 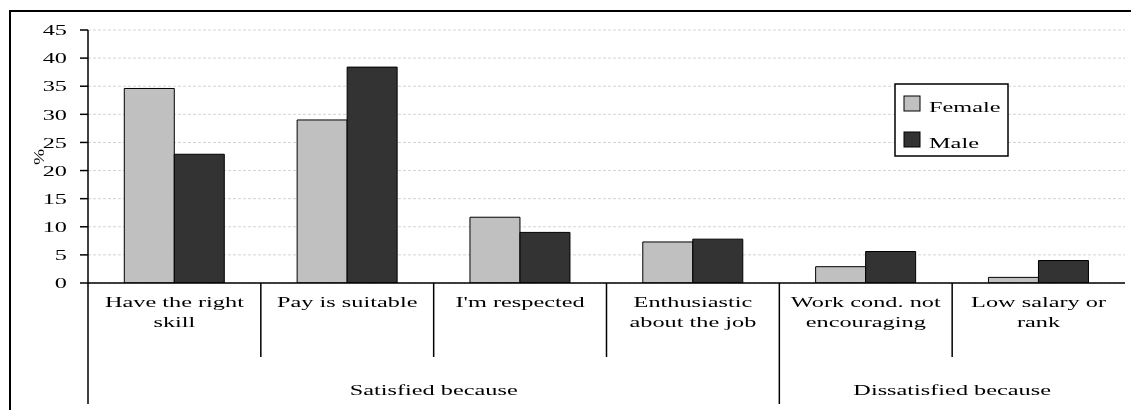 I want to click on y-tick-label: 5, so click(x=60, y=255).